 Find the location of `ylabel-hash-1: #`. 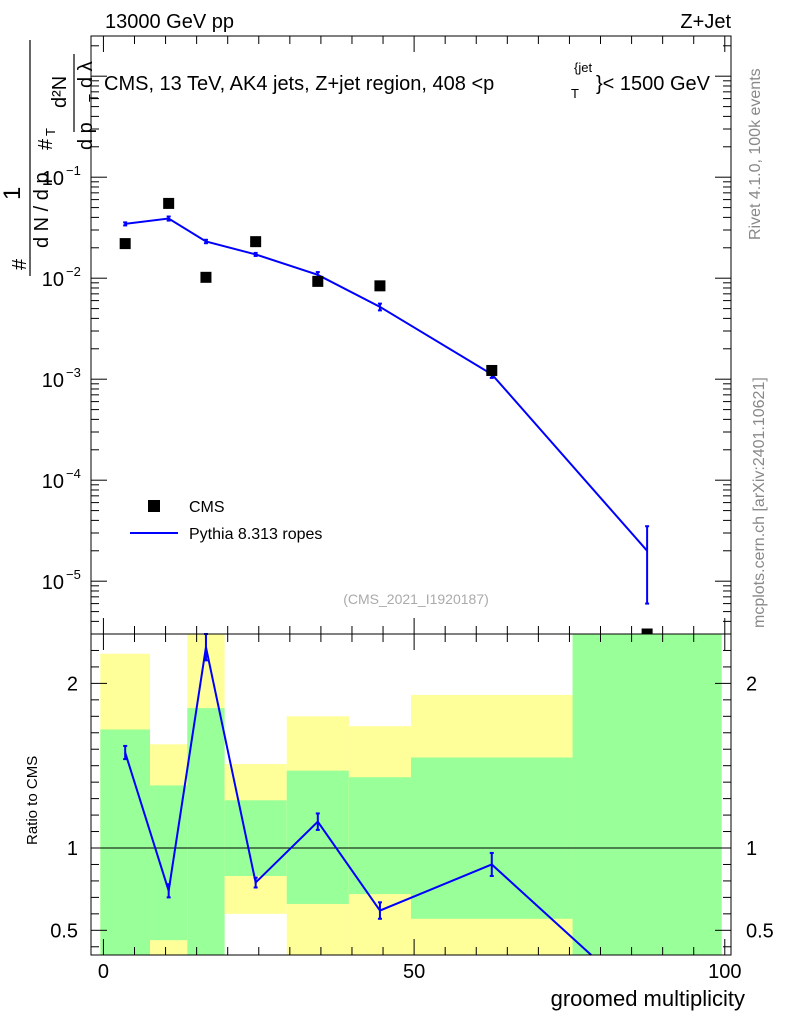

ylabel-hash-1: # is located at coordinates (20, 264).